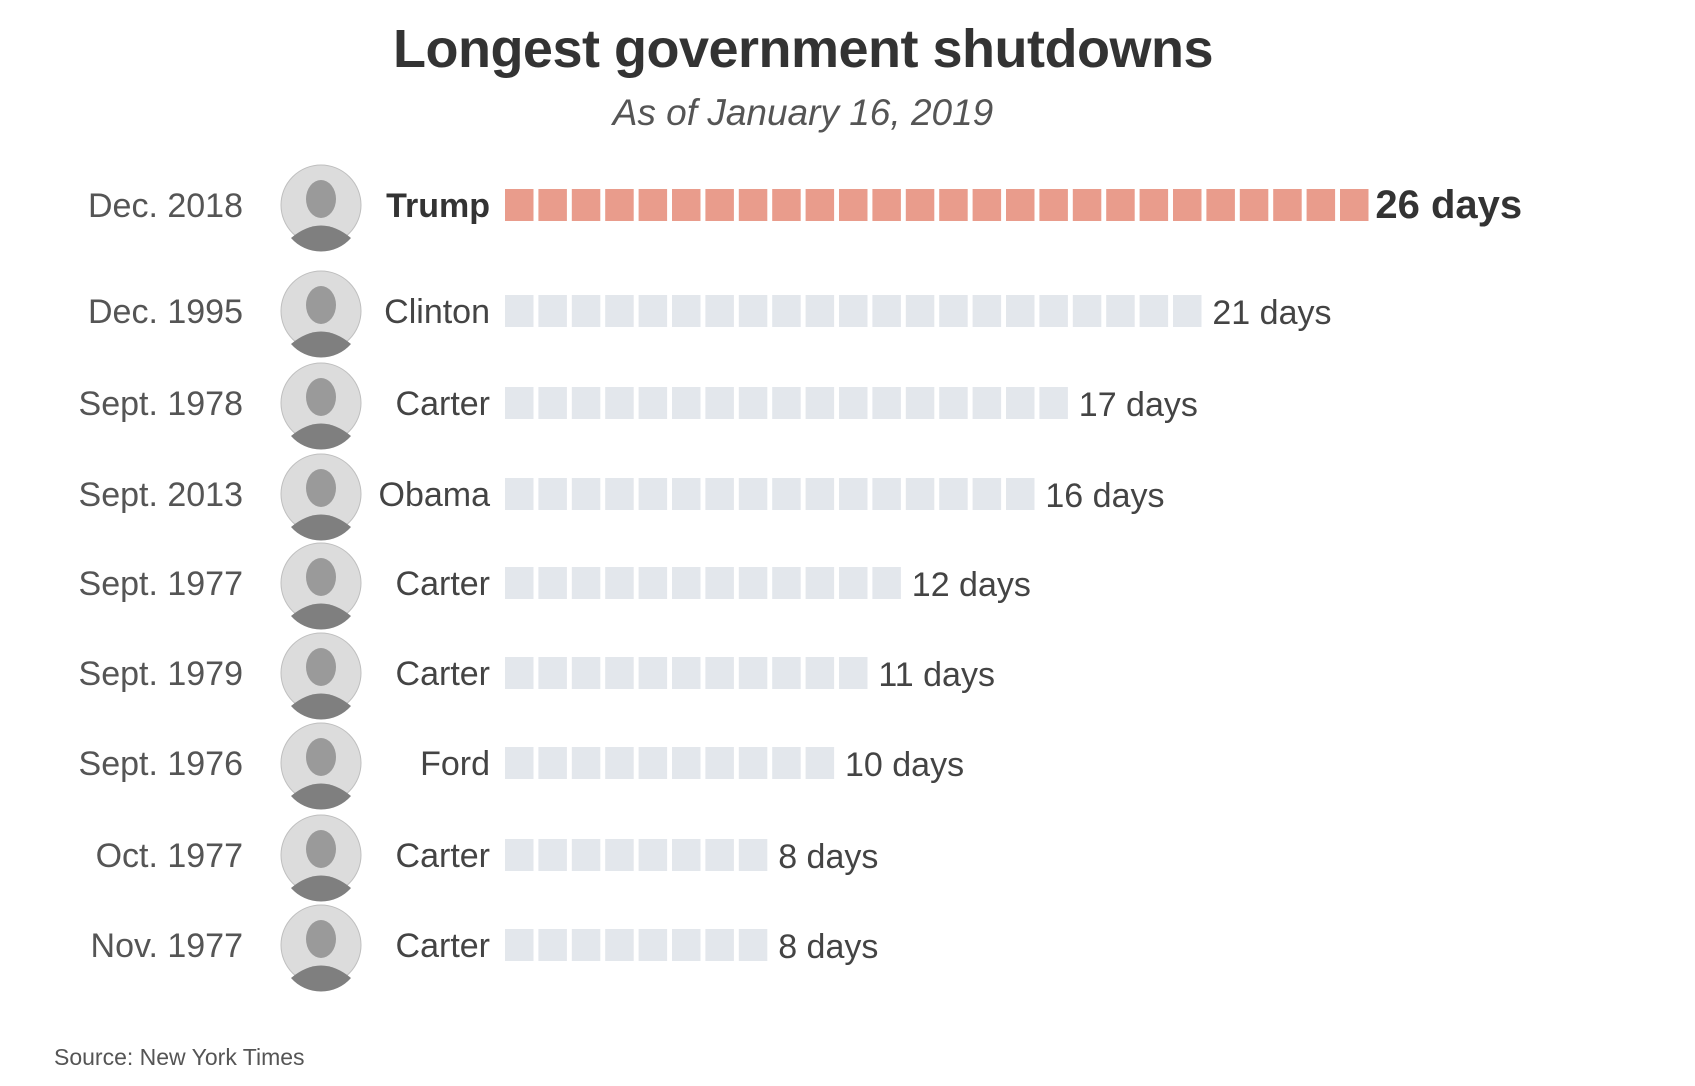  I want to click on value-label: 12 days, so click(971, 585).